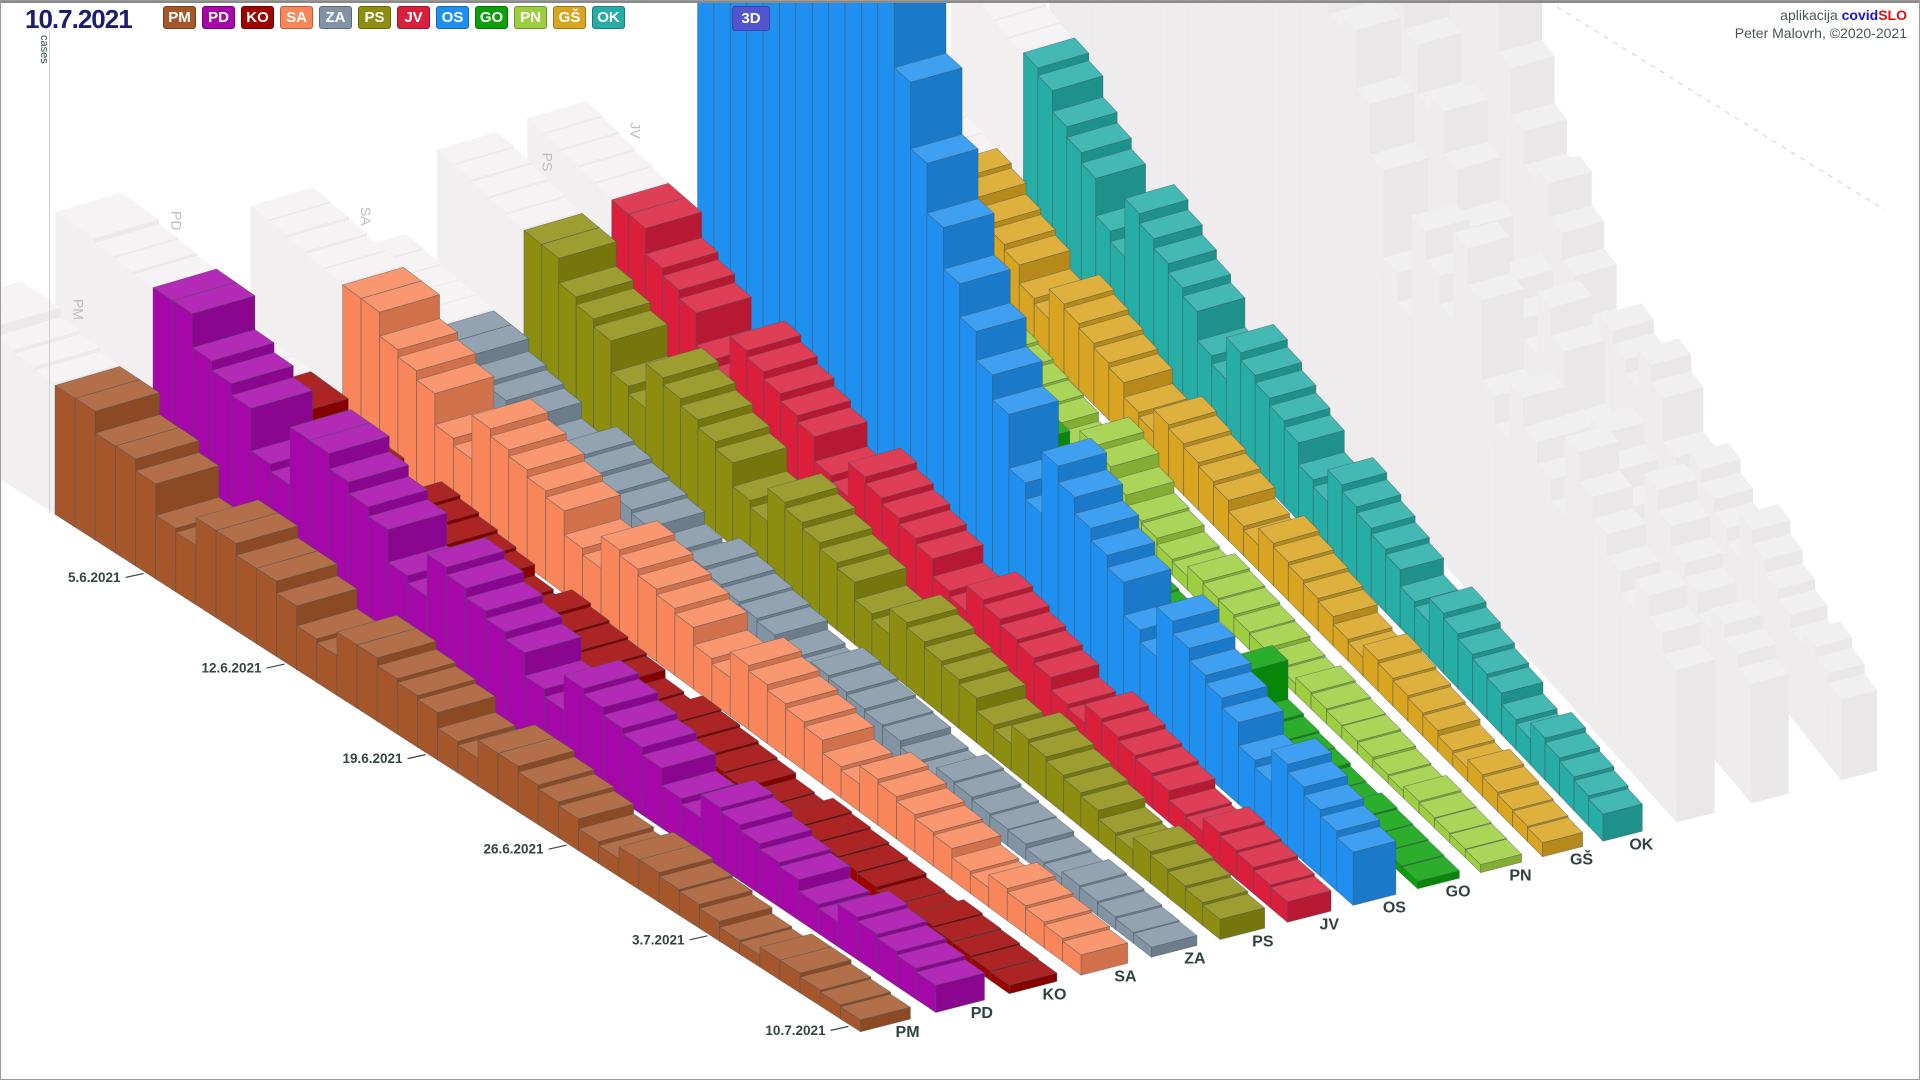  Describe the element at coordinates (335, 17) in the screenshot. I see `legend-chip-ZA: ZA` at that location.